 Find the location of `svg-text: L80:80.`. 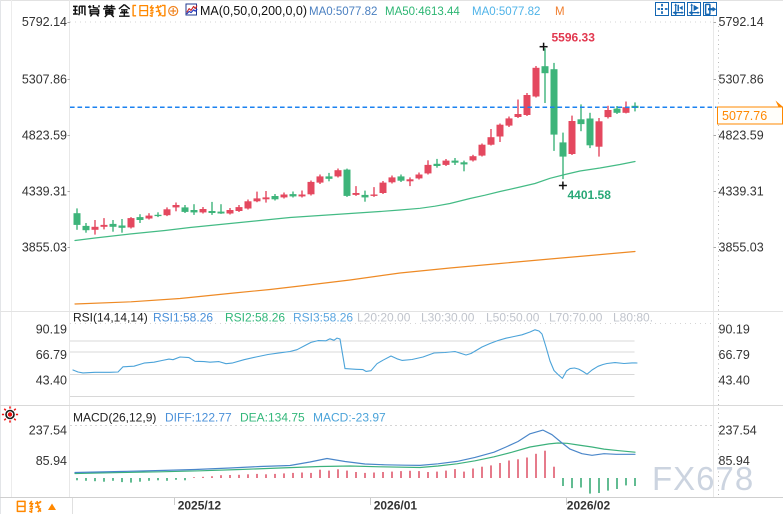

svg-text: L80:80. is located at coordinates (633, 318).